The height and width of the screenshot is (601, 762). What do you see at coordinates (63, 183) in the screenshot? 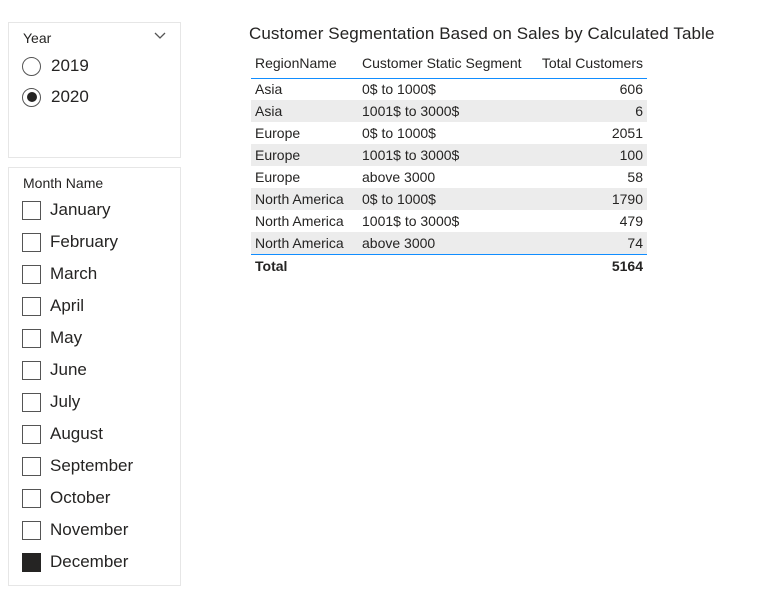
I see `month-slicer-header: Month Name` at bounding box center [63, 183].